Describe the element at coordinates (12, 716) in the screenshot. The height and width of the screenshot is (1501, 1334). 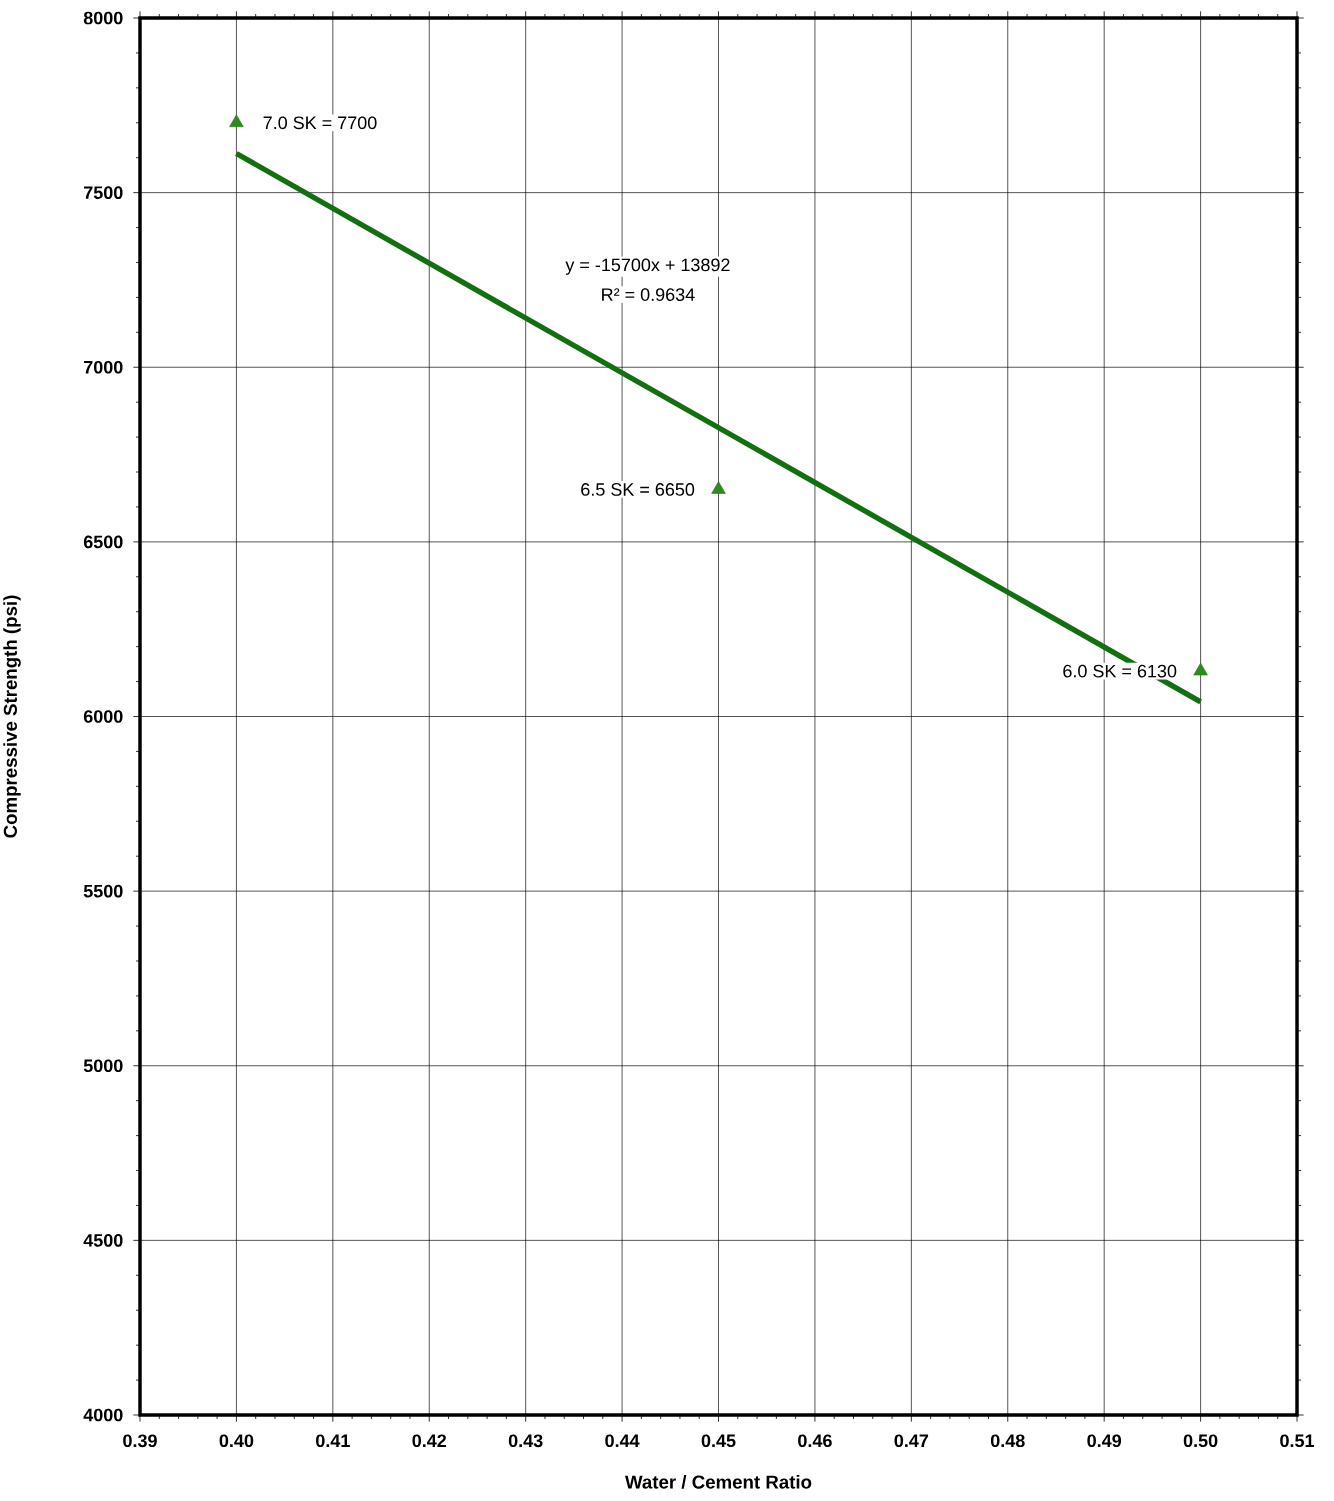
I see `y-axis-title: Compressive Strength (psi)` at that location.